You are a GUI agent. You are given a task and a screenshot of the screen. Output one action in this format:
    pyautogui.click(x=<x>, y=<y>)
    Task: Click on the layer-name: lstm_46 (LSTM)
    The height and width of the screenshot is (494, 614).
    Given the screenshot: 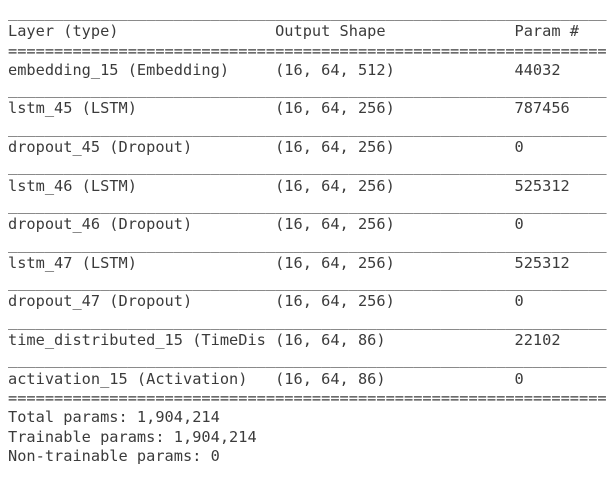 What is the action you would take?
    pyautogui.click(x=72, y=185)
    